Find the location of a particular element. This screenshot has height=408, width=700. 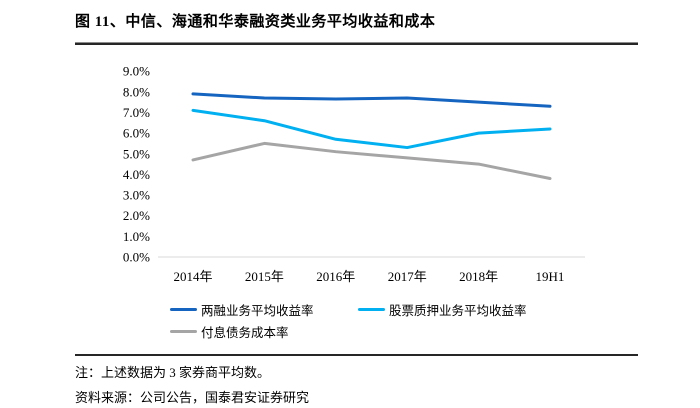

x-tick-label: 2017年 is located at coordinates (407, 276).